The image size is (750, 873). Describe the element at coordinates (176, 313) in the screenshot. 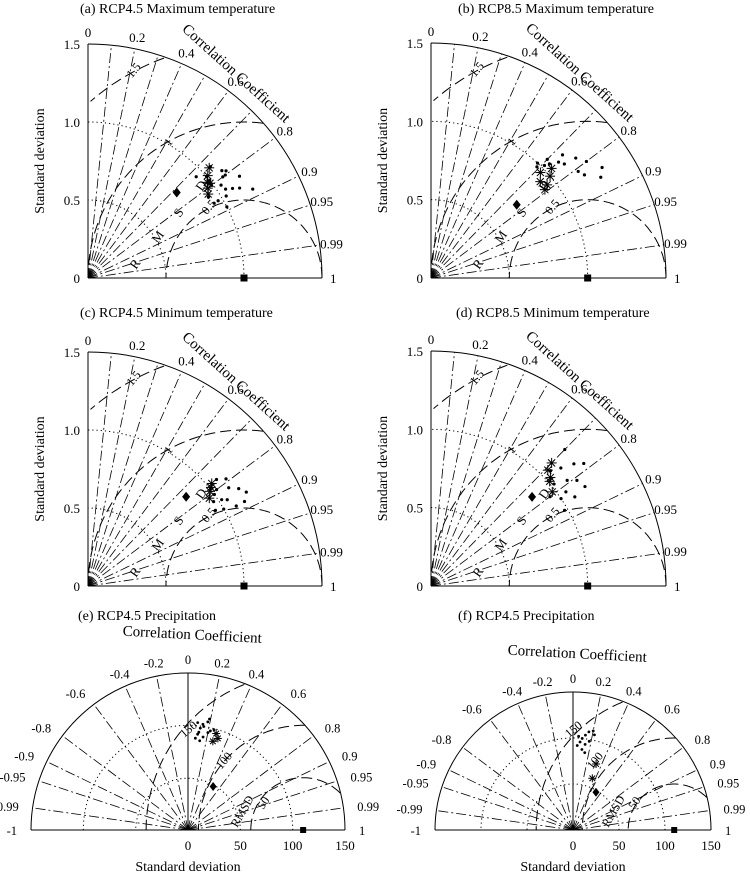

I see `panel-c: (c) RCP4.5 Minimum temperature` at that location.